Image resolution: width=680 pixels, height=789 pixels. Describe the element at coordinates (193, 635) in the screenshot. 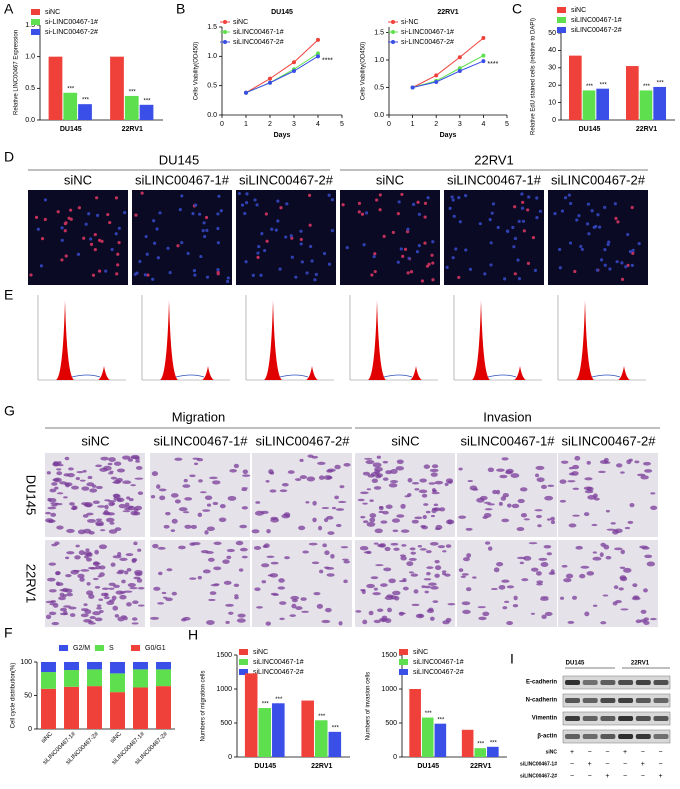

I see `panel-label: H` at that location.